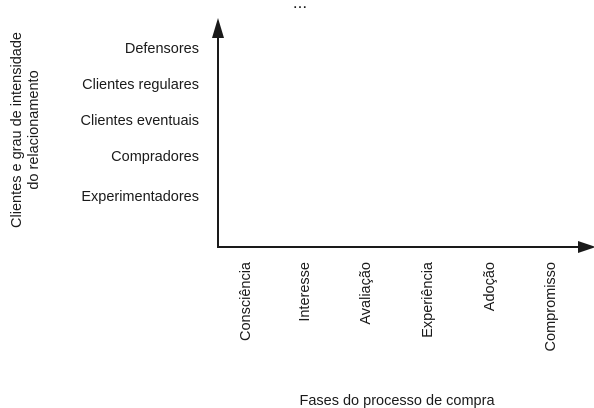 This screenshot has width=594, height=408. Describe the element at coordinates (551, 306) in the screenshot. I see `x-stage-compromisso: Compromisso` at that location.